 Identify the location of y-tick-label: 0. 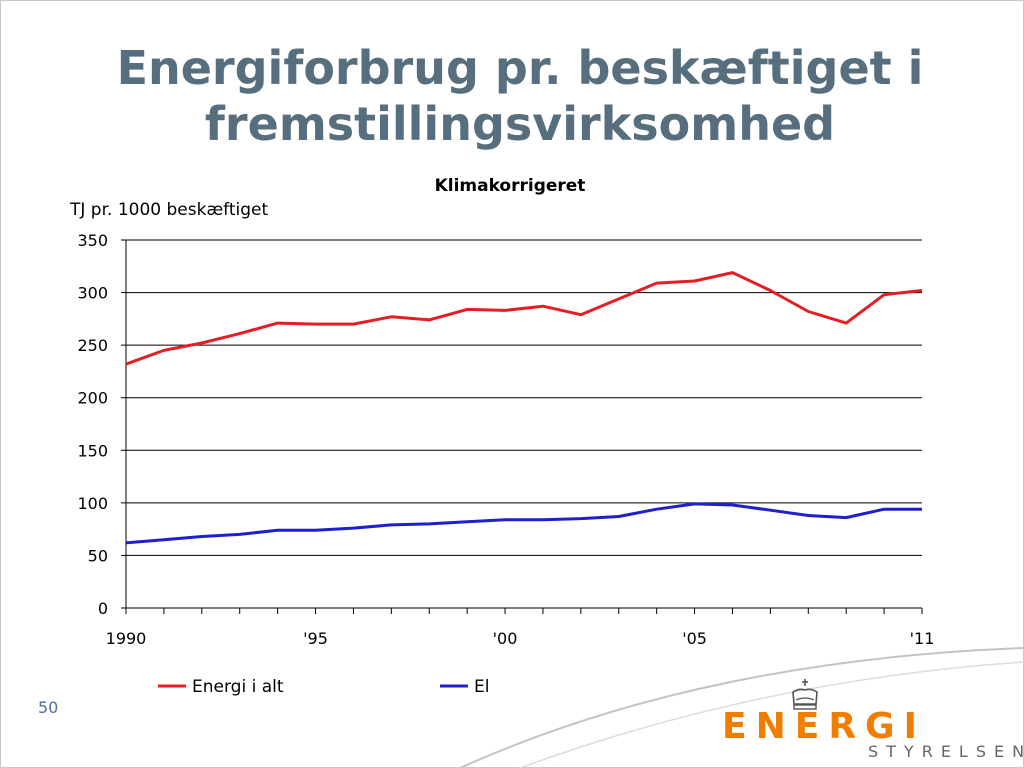
(103, 608).